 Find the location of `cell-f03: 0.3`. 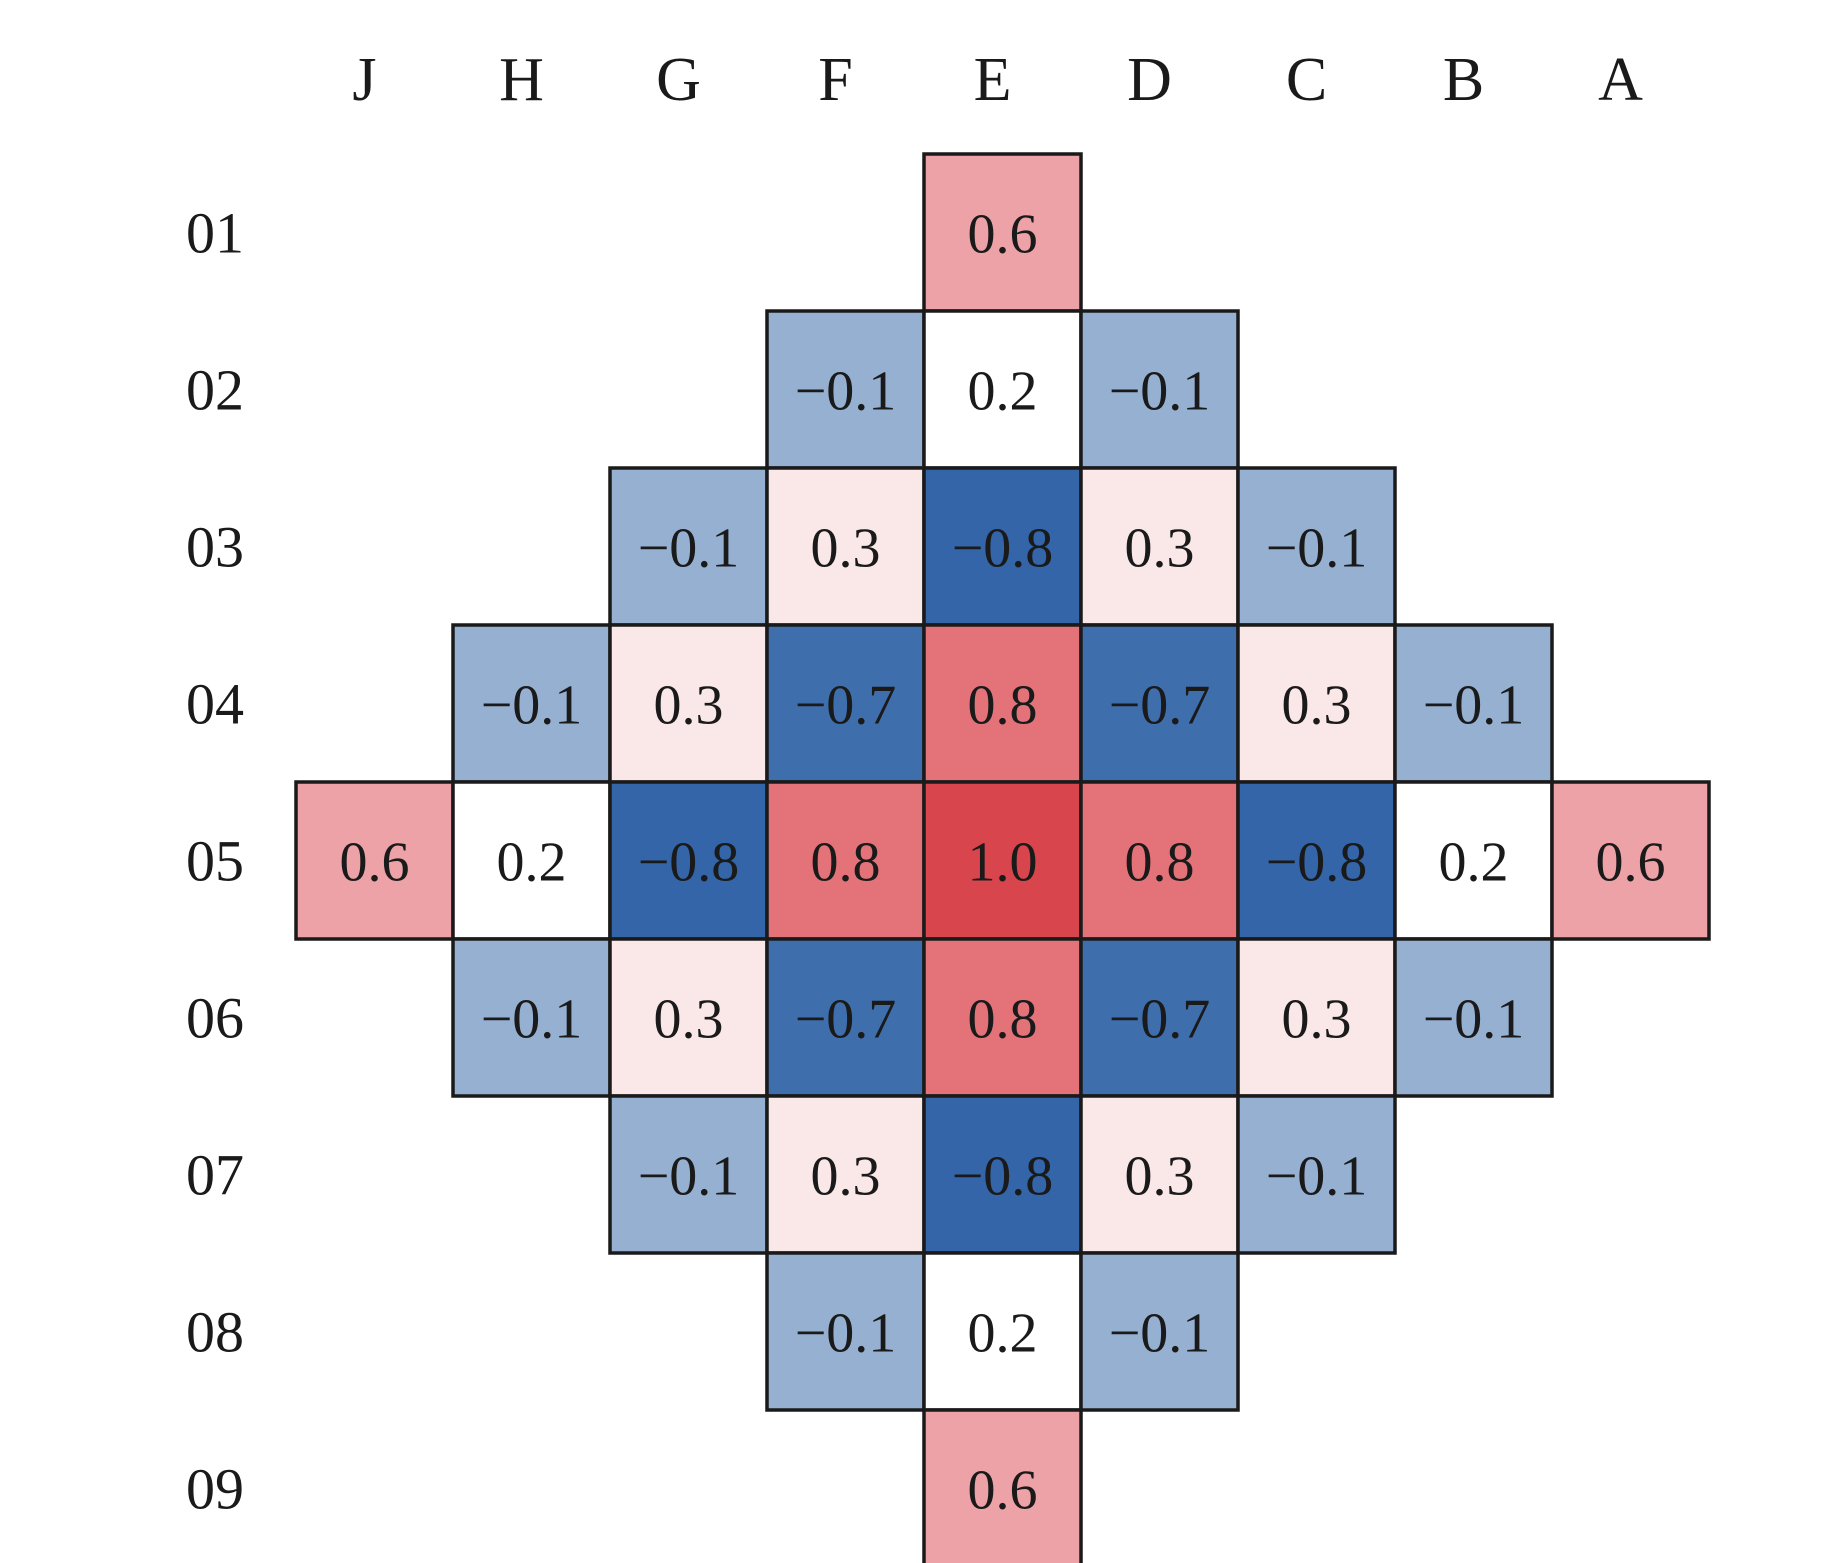

cell-f03: 0.3 is located at coordinates (845, 546).